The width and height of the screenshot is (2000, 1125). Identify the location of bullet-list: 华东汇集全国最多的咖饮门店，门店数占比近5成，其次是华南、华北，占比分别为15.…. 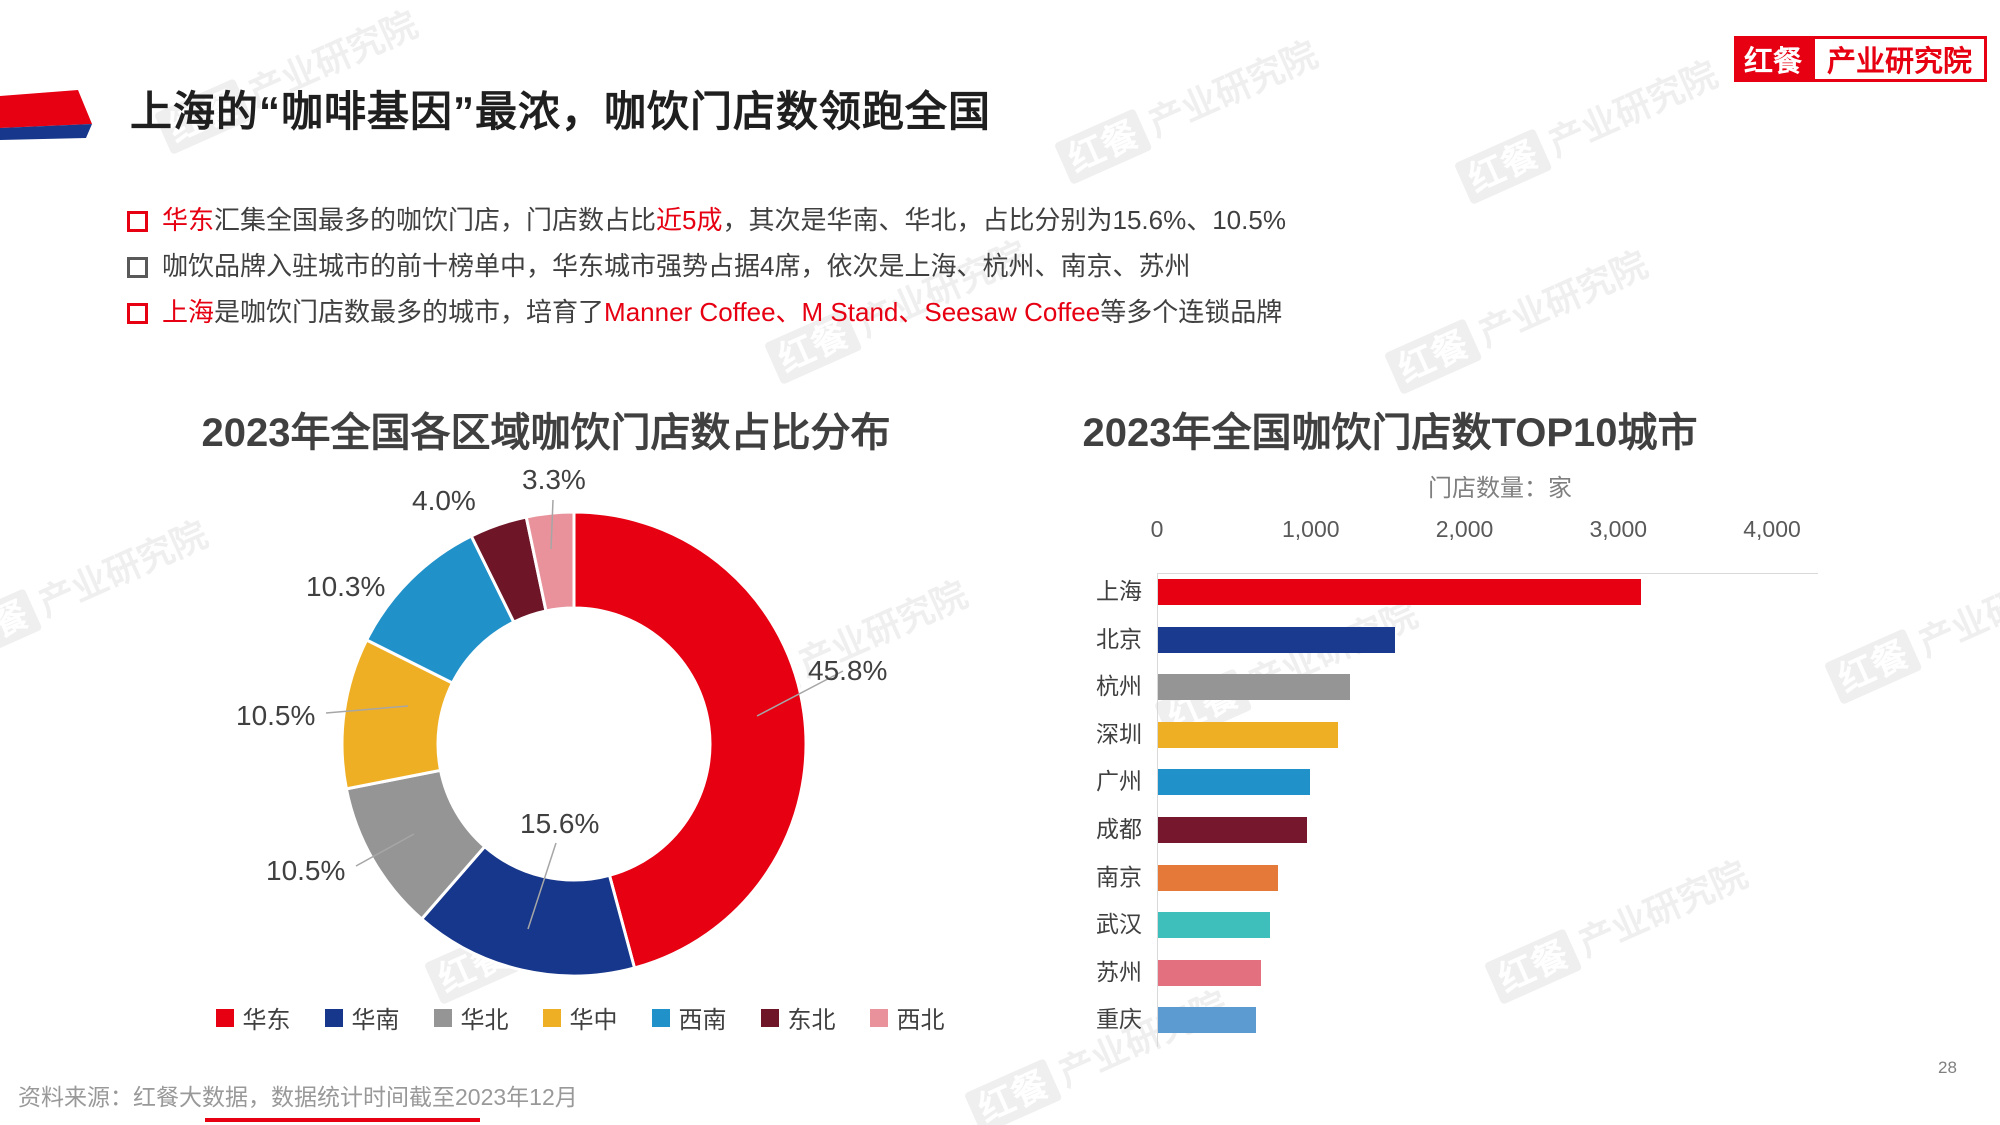
(706, 273).